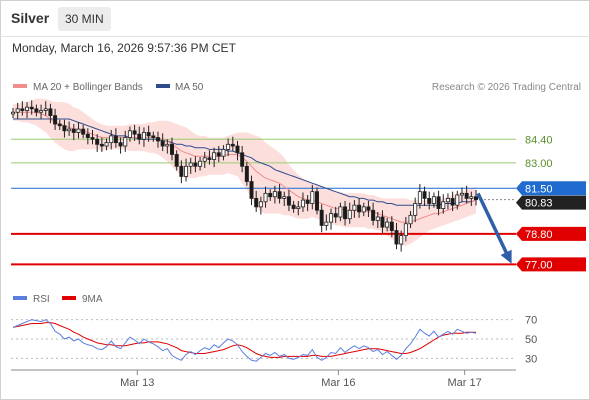 Image resolution: width=590 pixels, height=400 pixels. Describe the element at coordinates (338, 383) in the screenshot. I see `x-tick-label: Mar 16` at that location.